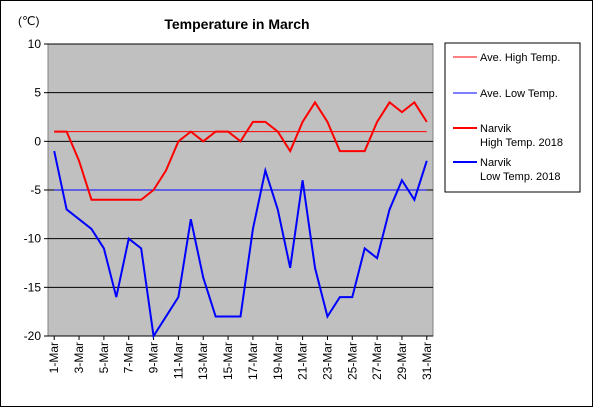  I want to click on legend-entry-label: Narvik Low Temp. 2018, so click(520, 170).